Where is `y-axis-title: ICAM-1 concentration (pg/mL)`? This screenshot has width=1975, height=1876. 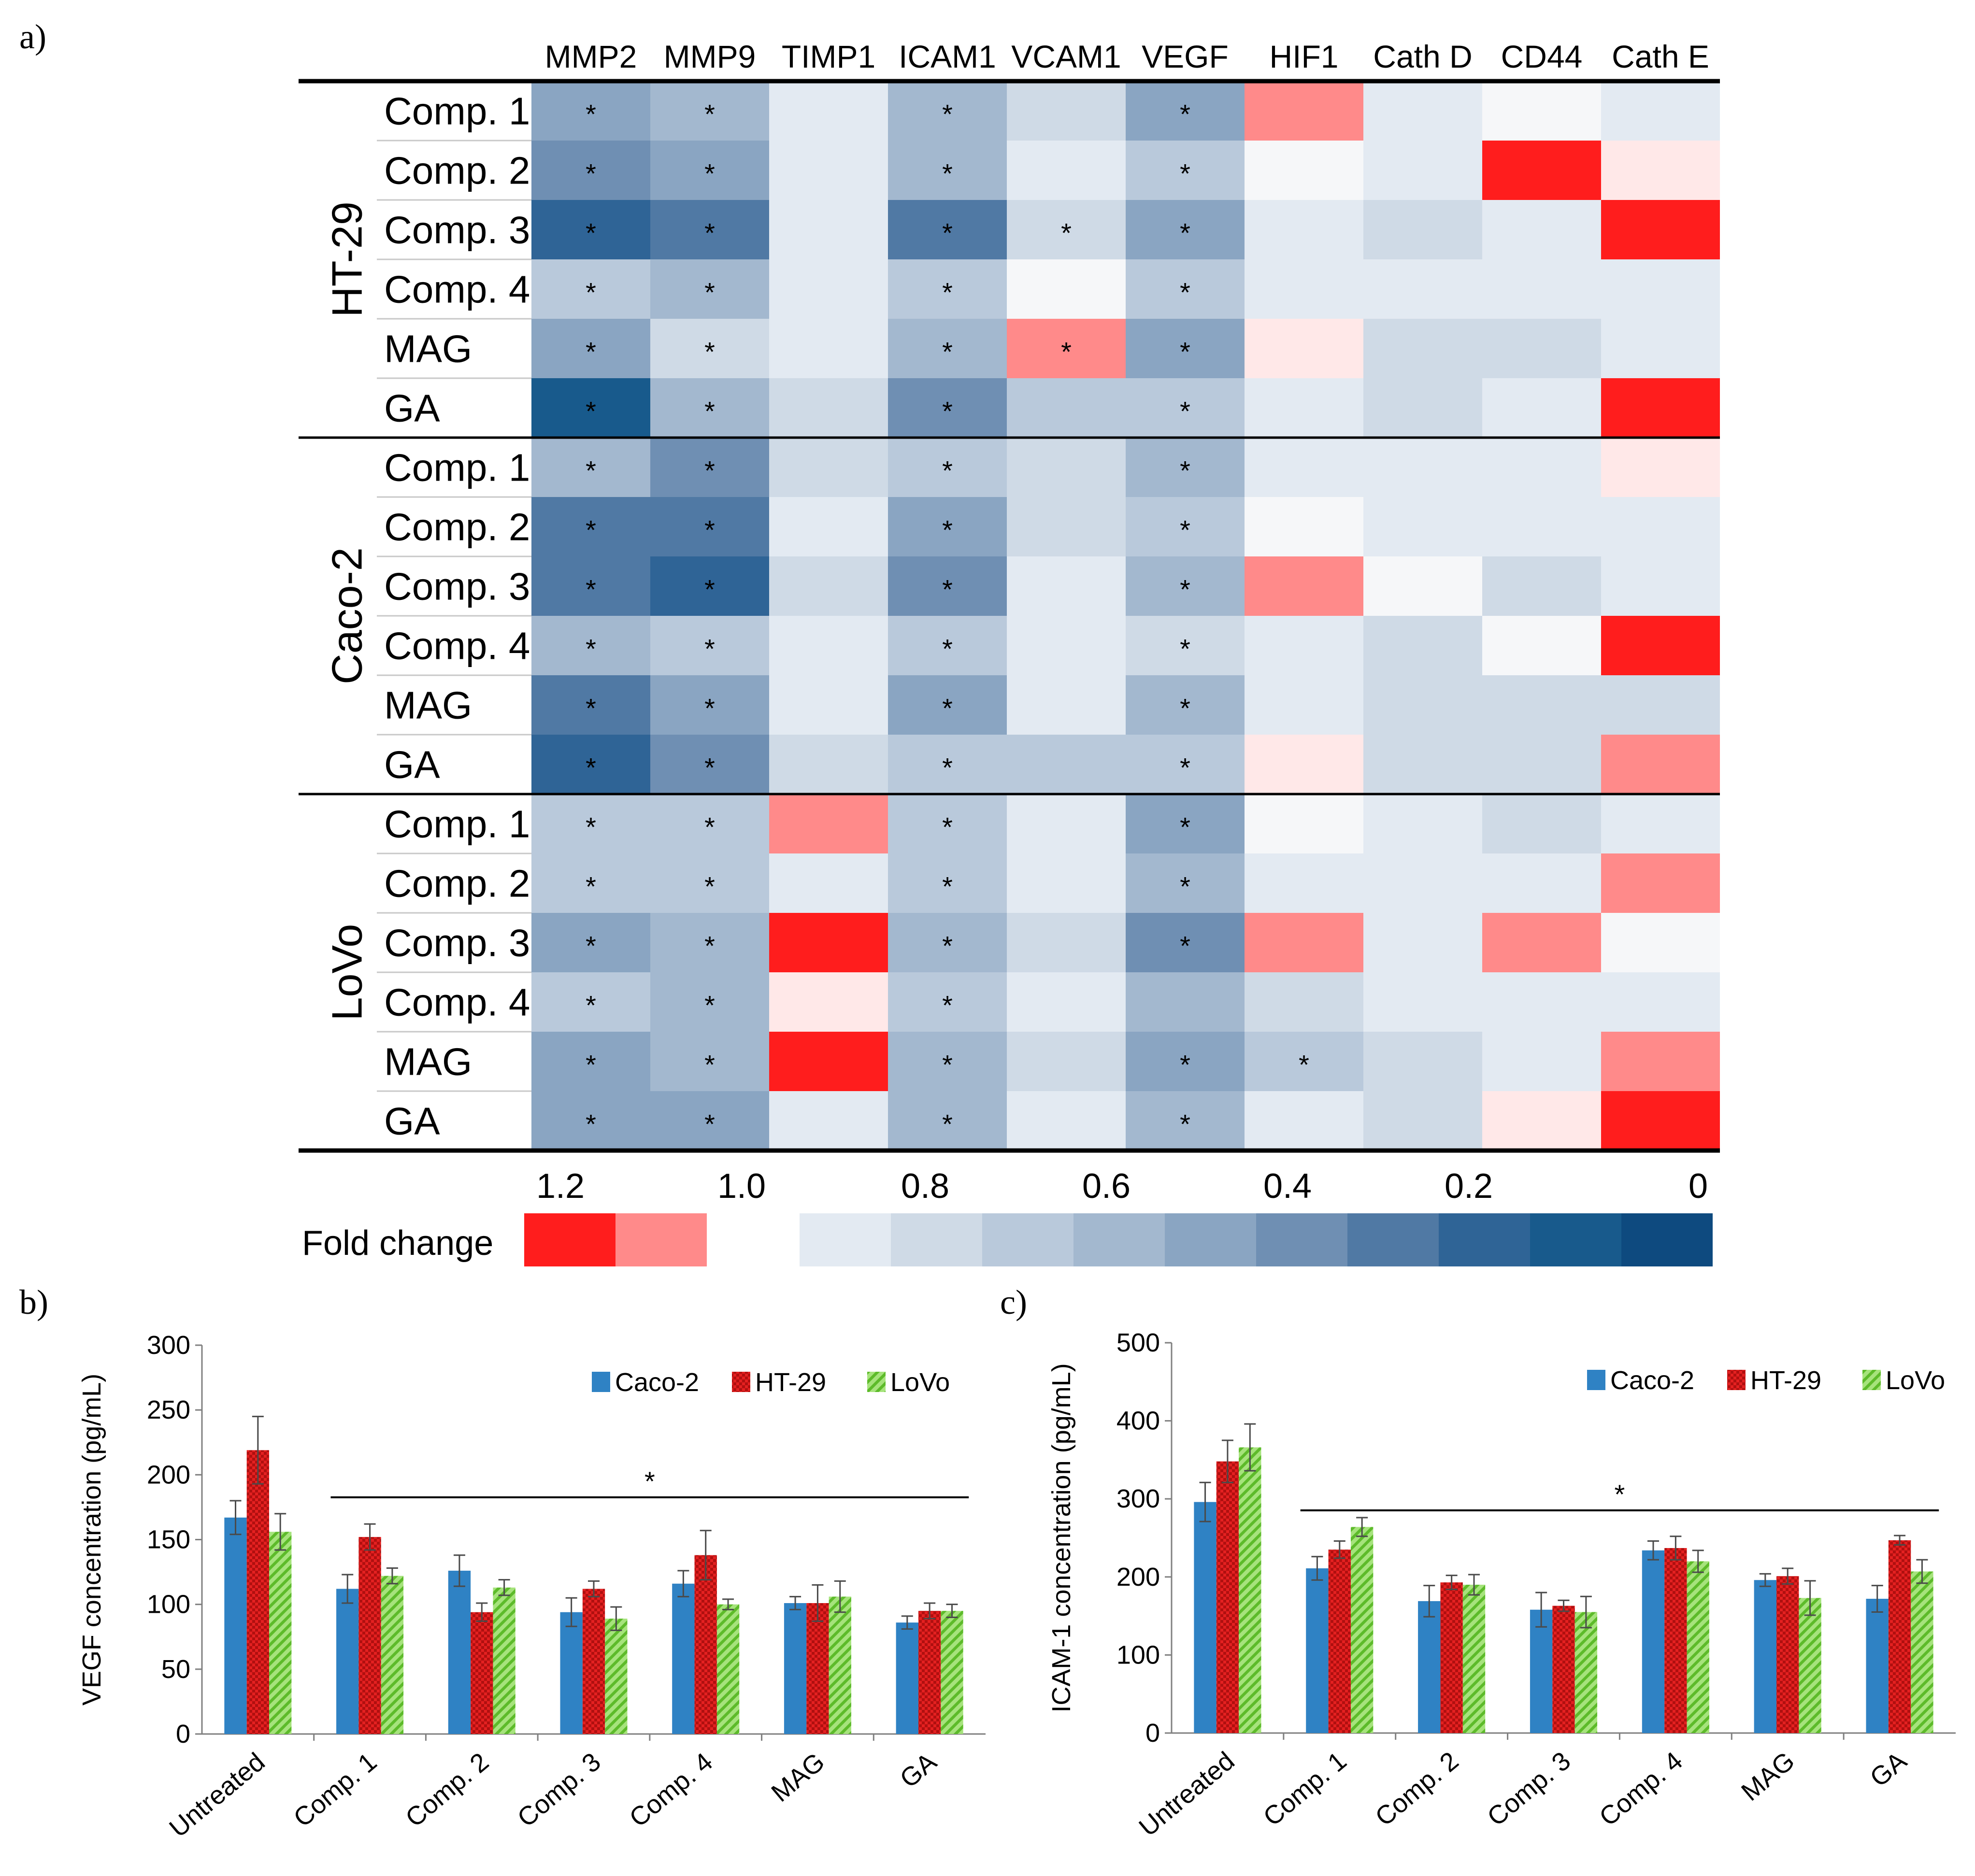
y-axis-title: ICAM-1 concentration (pg/mL) is located at coordinates (1061, 1537).